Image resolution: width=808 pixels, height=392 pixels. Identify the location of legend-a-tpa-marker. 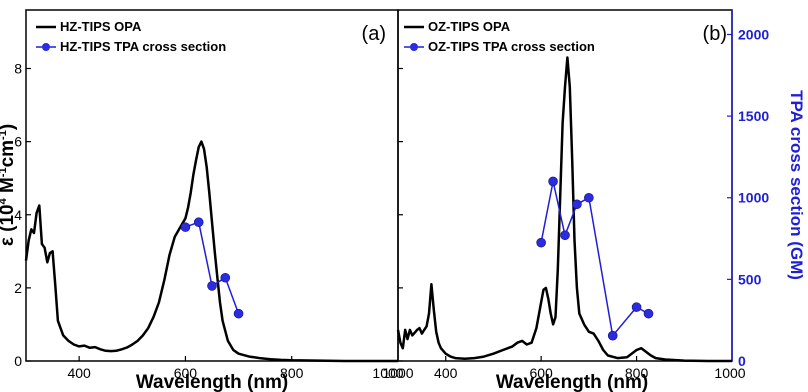
(46, 47).